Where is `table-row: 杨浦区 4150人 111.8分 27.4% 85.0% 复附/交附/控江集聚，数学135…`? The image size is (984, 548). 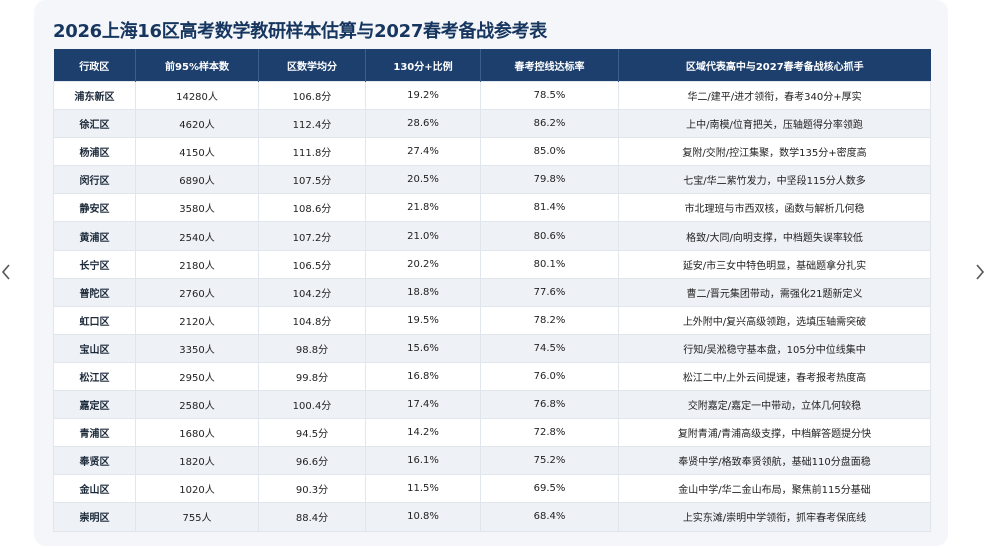 table-row: 杨浦区 4150人 111.8分 27.4% 85.0% 复附/交附/控江集聚，数学135… is located at coordinates (492, 152).